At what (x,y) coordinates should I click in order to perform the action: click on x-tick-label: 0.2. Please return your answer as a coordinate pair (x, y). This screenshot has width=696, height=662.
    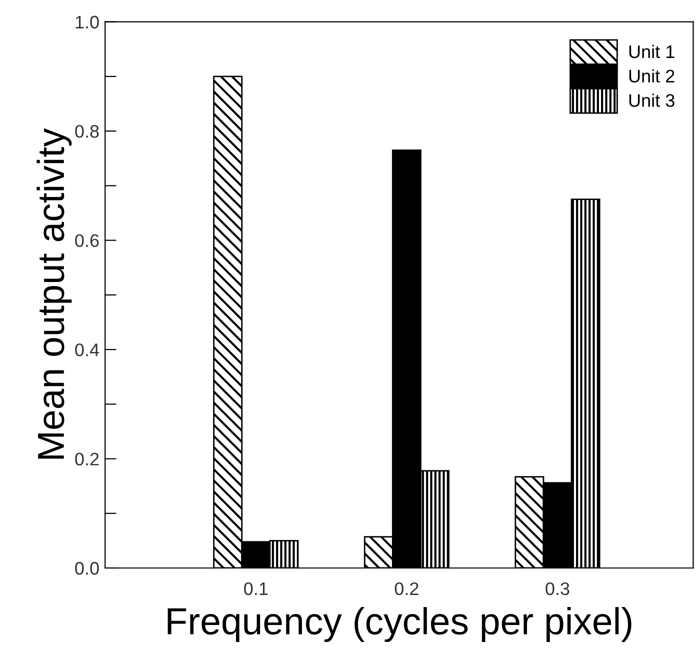
    Looking at the image, I should click on (406, 589).